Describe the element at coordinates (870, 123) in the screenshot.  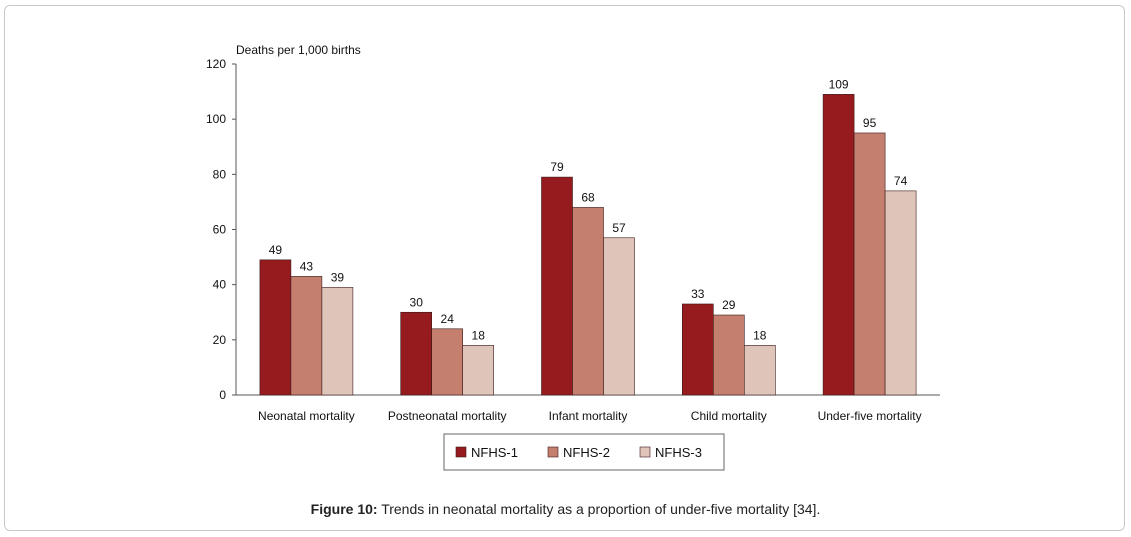
I see `data-label: 95` at that location.